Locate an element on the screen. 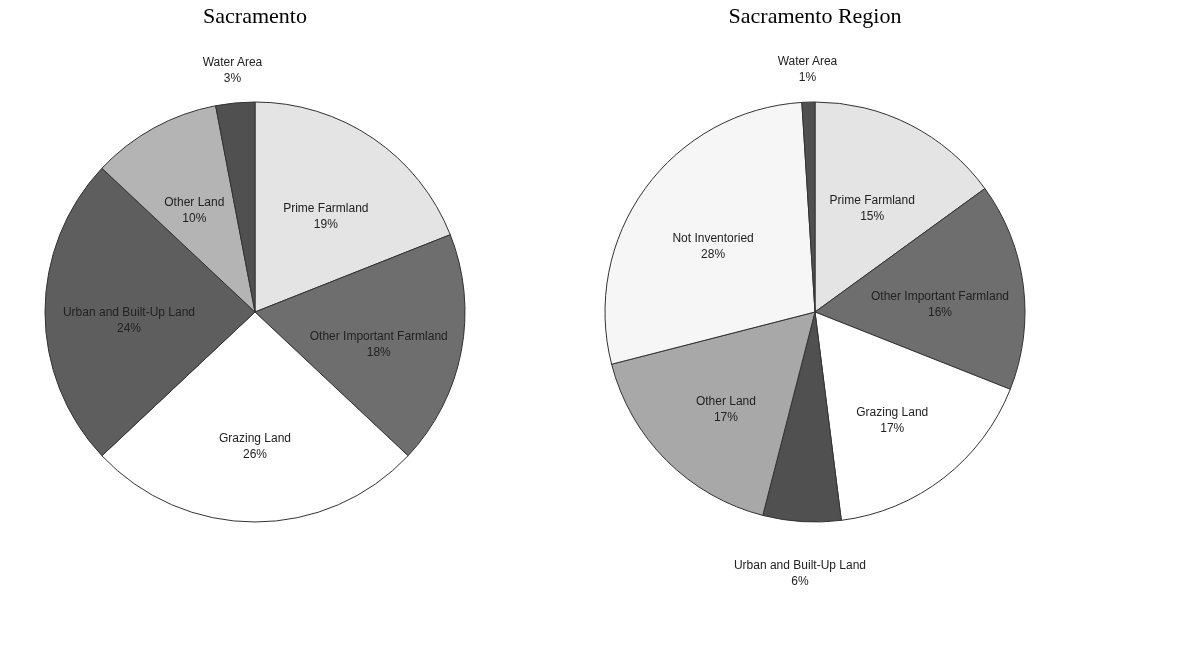 The width and height of the screenshot is (1181, 662). data-label: 24% is located at coordinates (129, 328).